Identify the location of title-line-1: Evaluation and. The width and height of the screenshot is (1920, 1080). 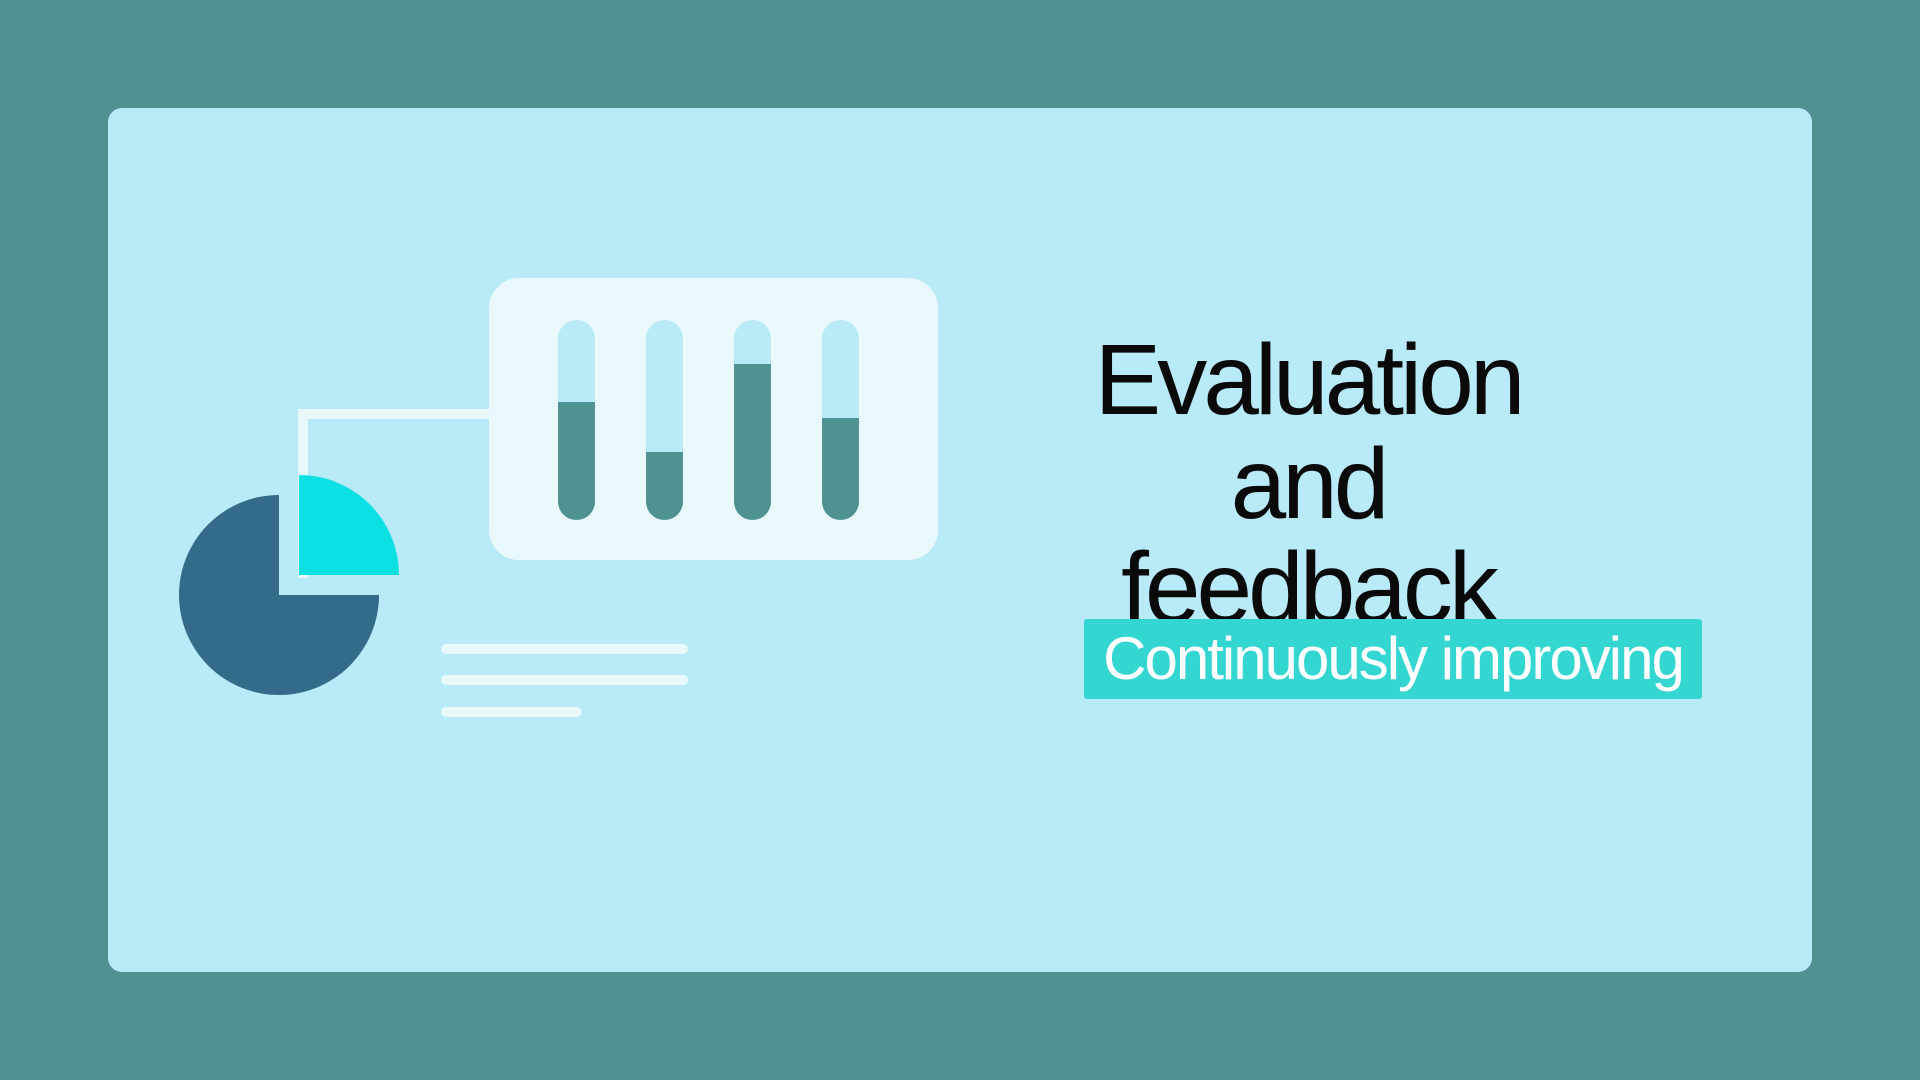
(1310, 432).